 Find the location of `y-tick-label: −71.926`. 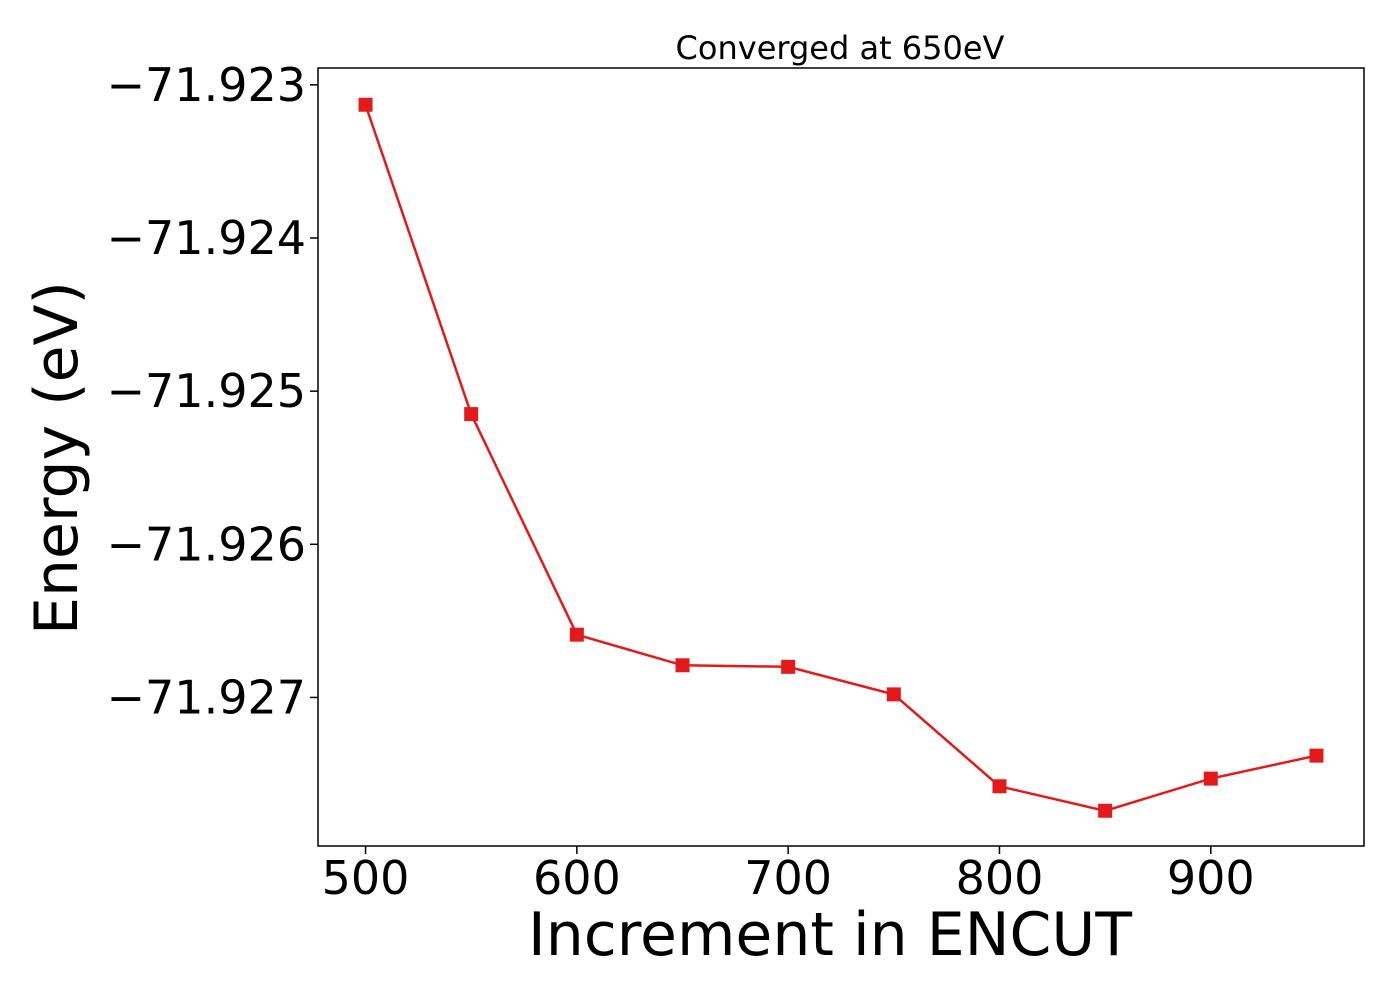

y-tick-label: −71.926 is located at coordinates (207, 544).